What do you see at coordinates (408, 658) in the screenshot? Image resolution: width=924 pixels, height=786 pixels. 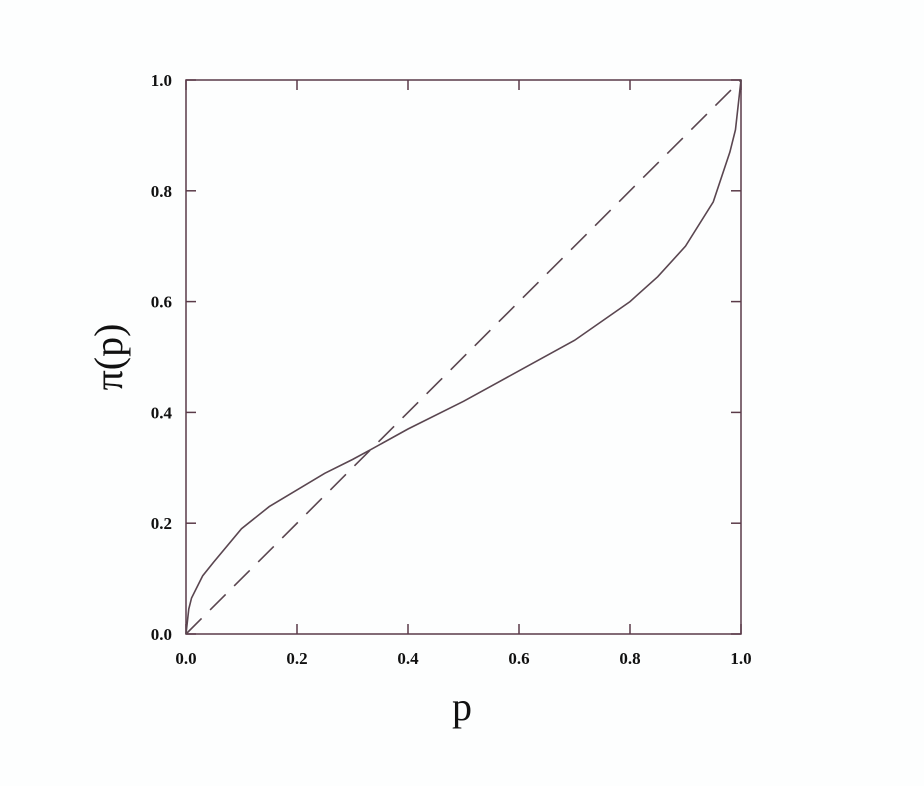 I see `x-tick-label: 0.4` at bounding box center [408, 658].